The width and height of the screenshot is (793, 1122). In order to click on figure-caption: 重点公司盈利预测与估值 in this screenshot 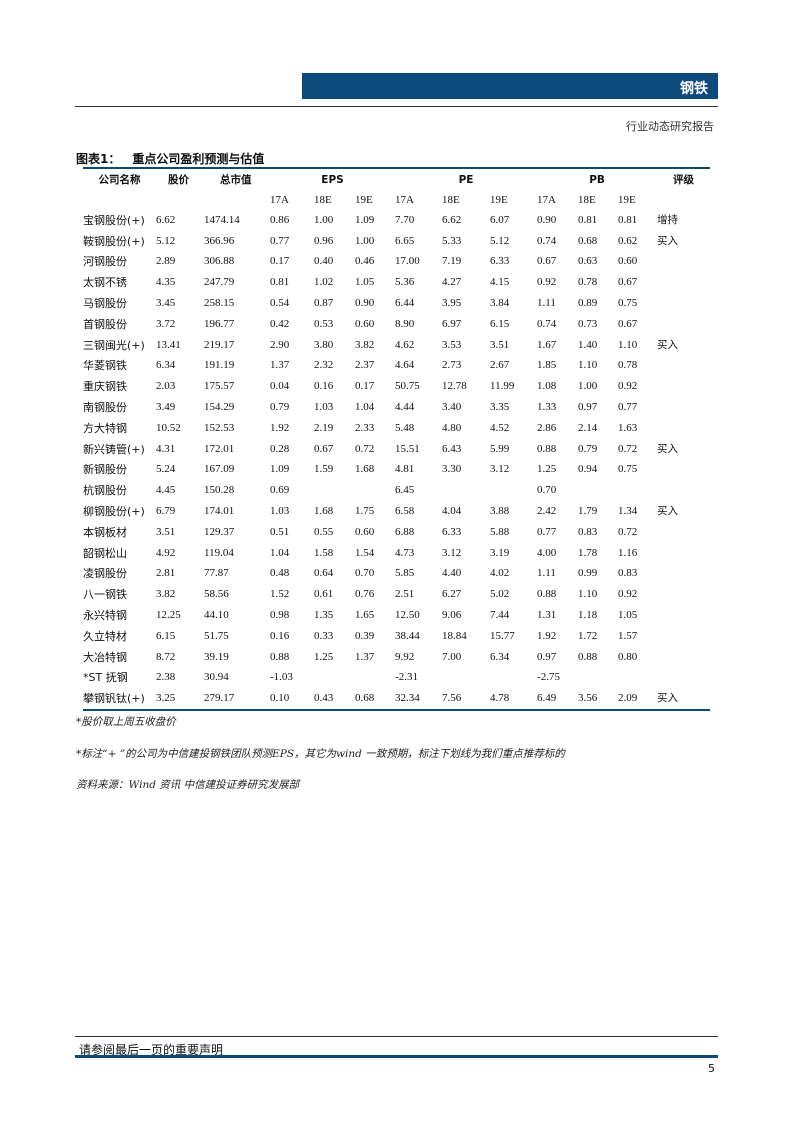, I will do `click(198, 159)`.